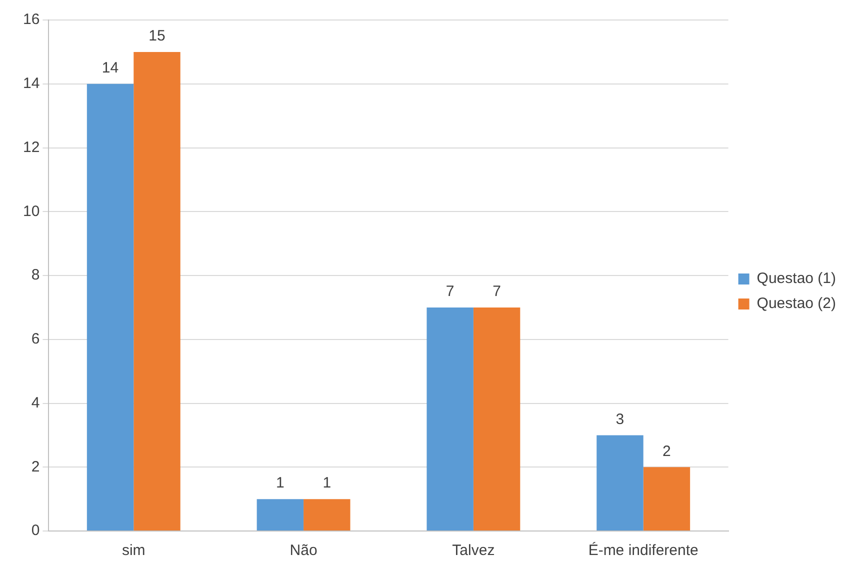 The height and width of the screenshot is (575, 866). I want to click on x-tick-label: Talvez, so click(473, 551).